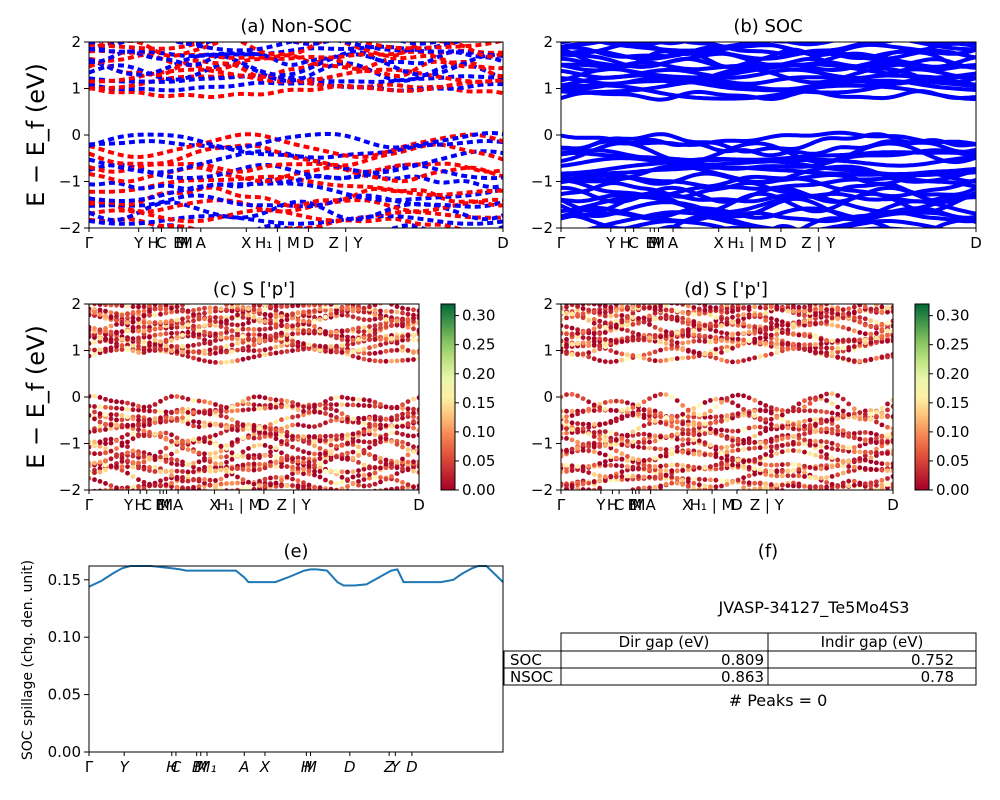 This screenshot has width=1000, height=800. Describe the element at coordinates (147, 505) in the screenshot. I see `panel-c-xtick-label: C` at that location.